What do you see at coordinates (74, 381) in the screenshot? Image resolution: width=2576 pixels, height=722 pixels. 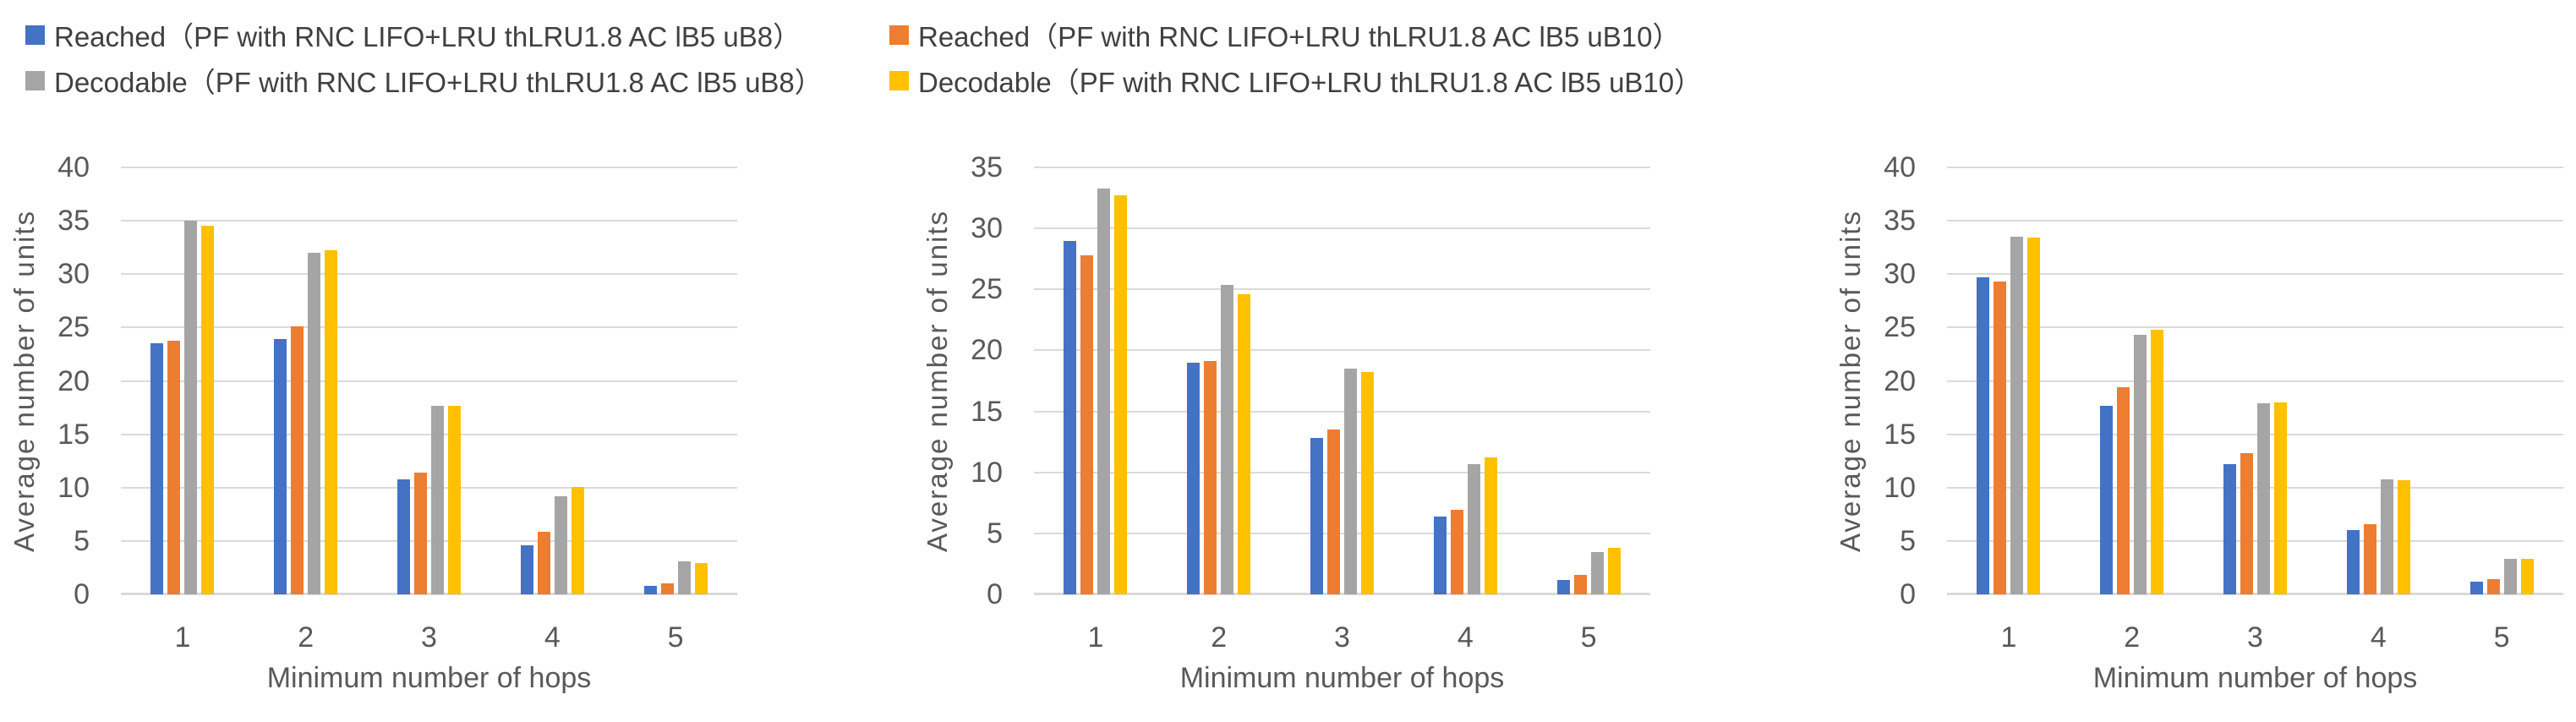 I see `y-axis-tick-label: 20` at bounding box center [74, 381].